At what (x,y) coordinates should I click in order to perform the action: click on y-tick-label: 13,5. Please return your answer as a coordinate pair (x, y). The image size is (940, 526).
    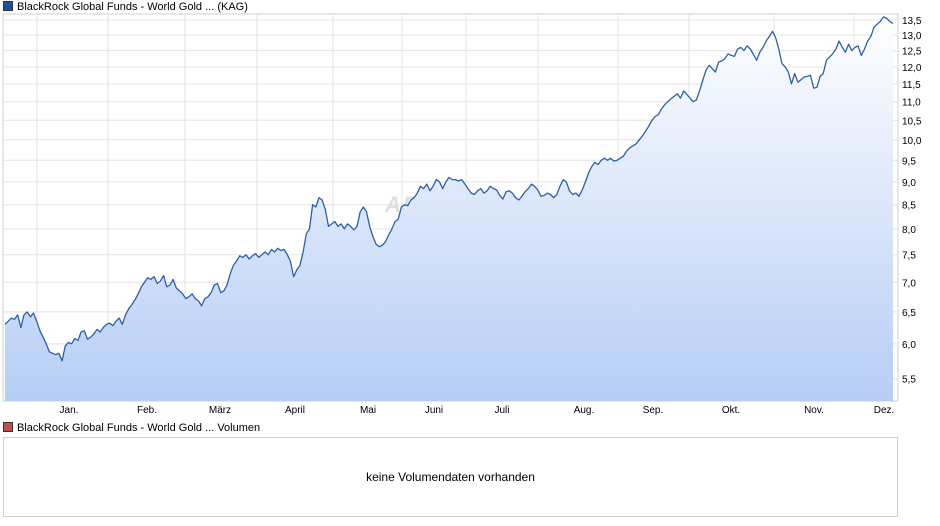
    Looking at the image, I should click on (912, 21).